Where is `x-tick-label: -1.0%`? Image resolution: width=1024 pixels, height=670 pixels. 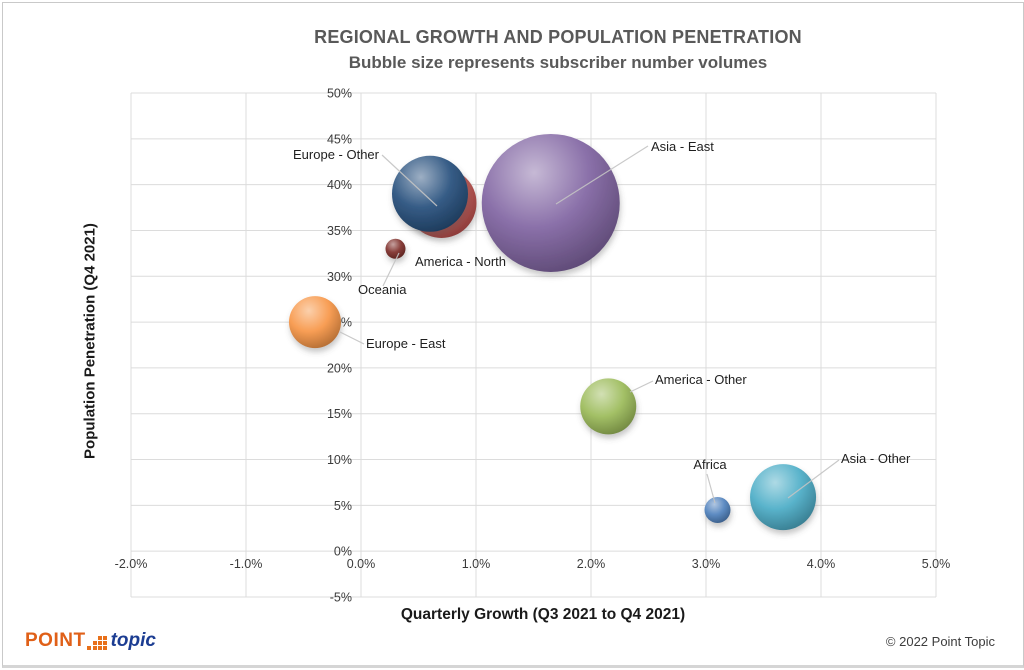
x-tick-label: -1.0% is located at coordinates (246, 564).